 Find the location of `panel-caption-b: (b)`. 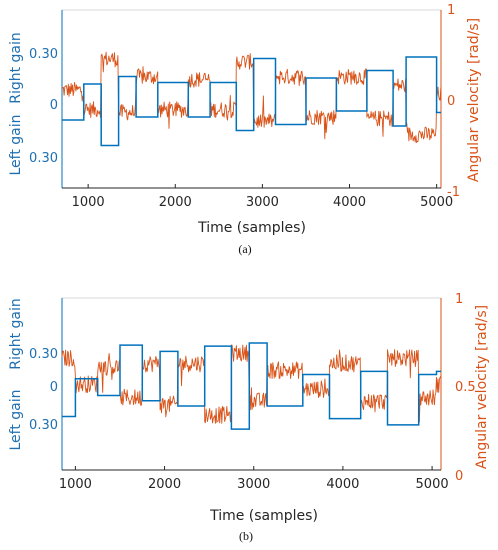

panel-caption-b: (b) is located at coordinates (246, 536).